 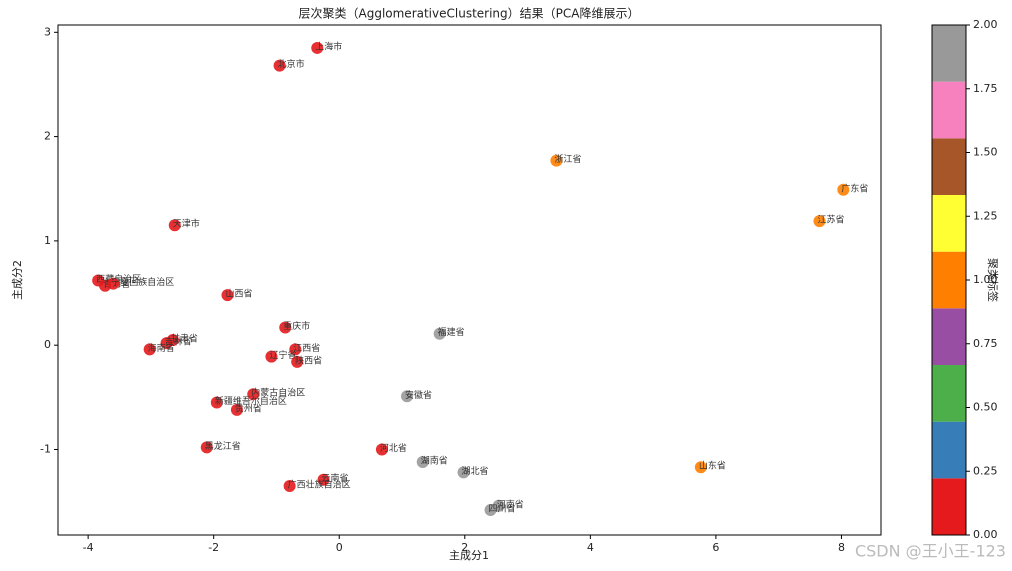 I want to click on point-label: 天津市, so click(x=186, y=224).